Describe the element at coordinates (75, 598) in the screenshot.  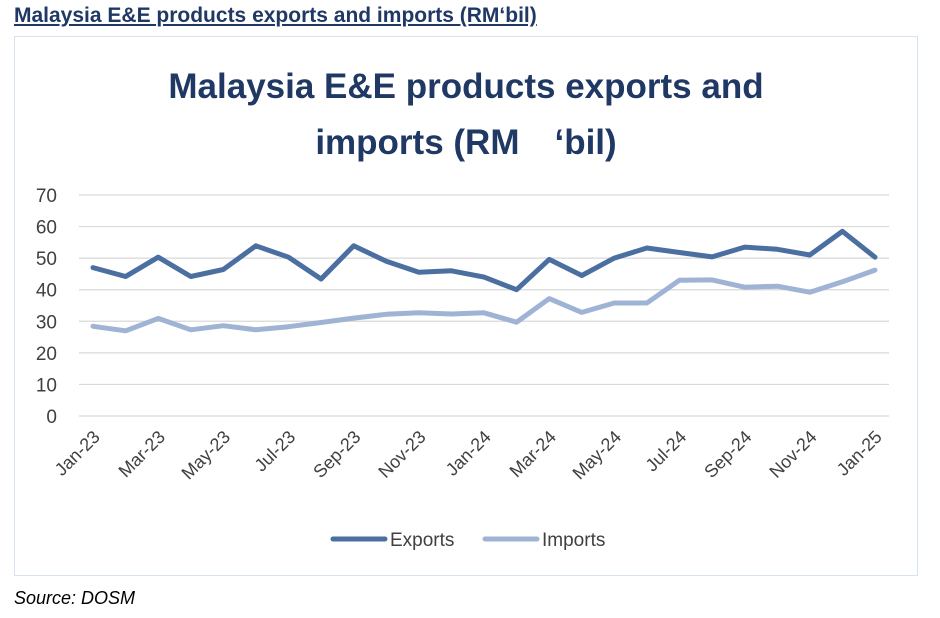
I see `source-note: Source: DOSM` at that location.